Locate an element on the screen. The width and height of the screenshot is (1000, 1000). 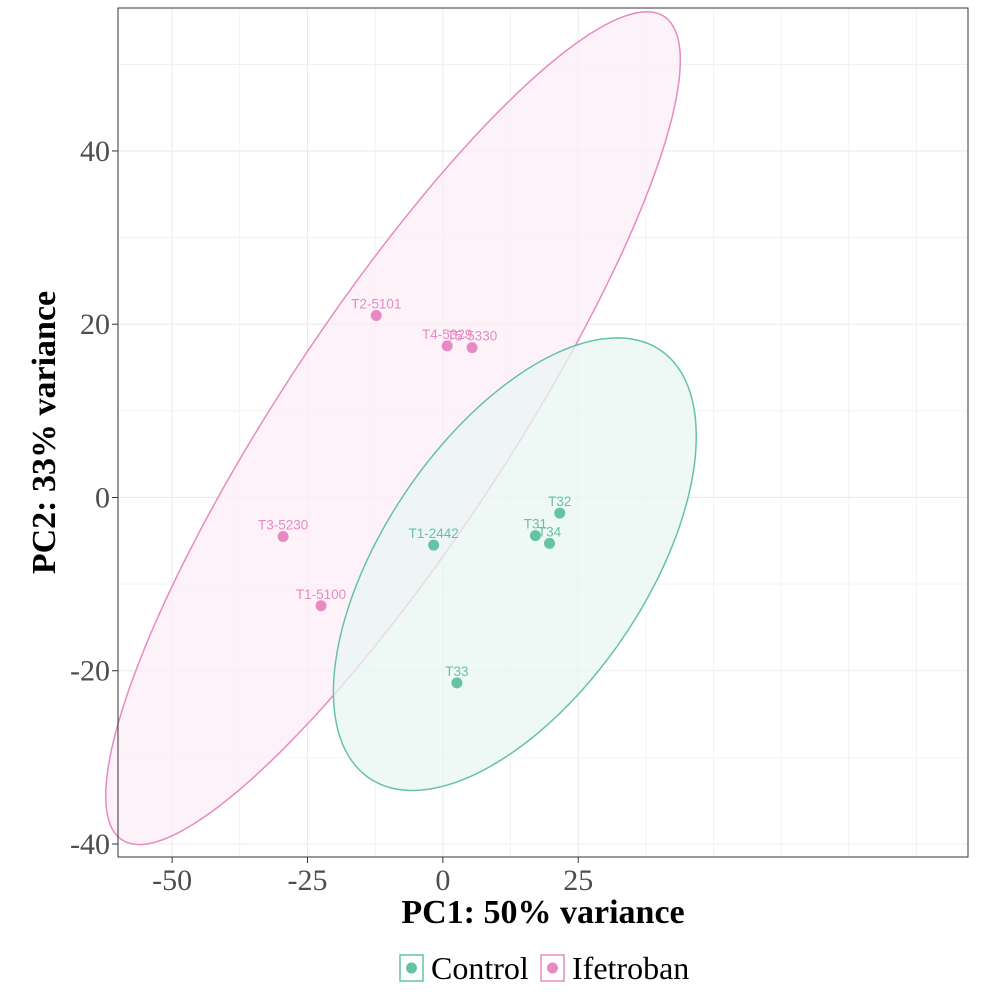
point-label-t34: T34 is located at coordinates (550, 531).